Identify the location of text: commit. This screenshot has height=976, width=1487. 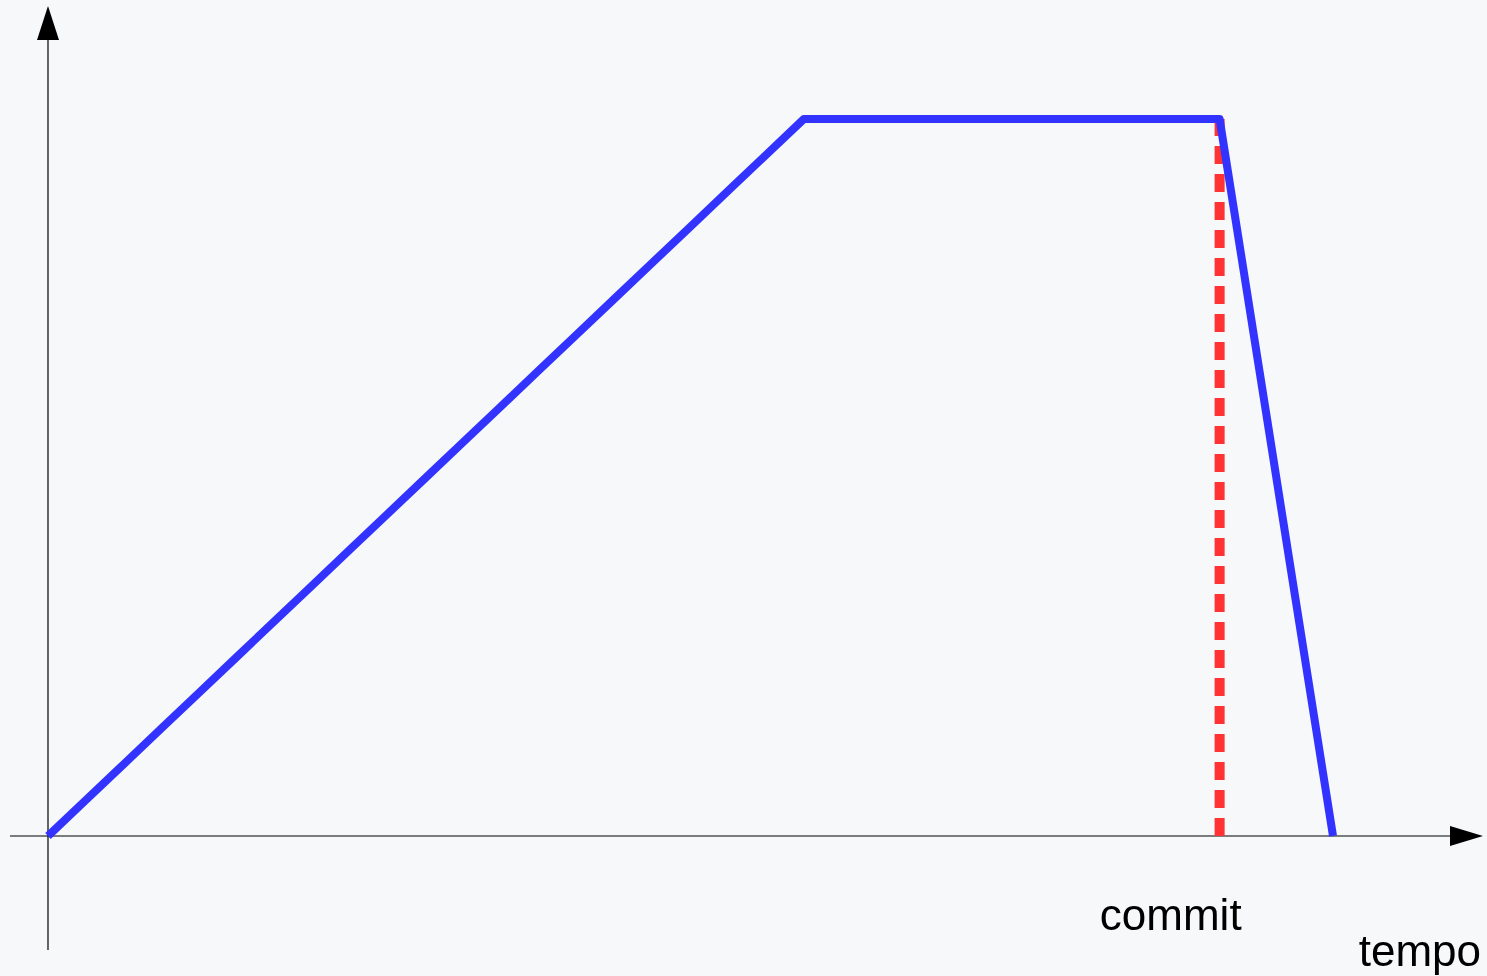
(1170, 914).